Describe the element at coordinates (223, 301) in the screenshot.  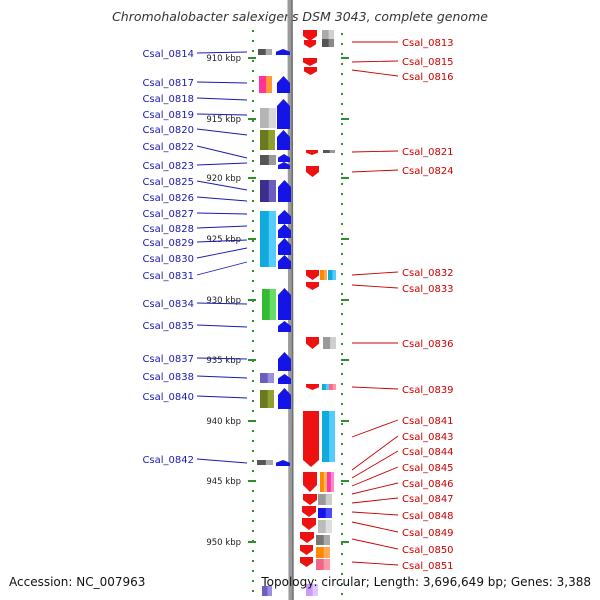
I see `scale-label: 930 kbp` at that location.